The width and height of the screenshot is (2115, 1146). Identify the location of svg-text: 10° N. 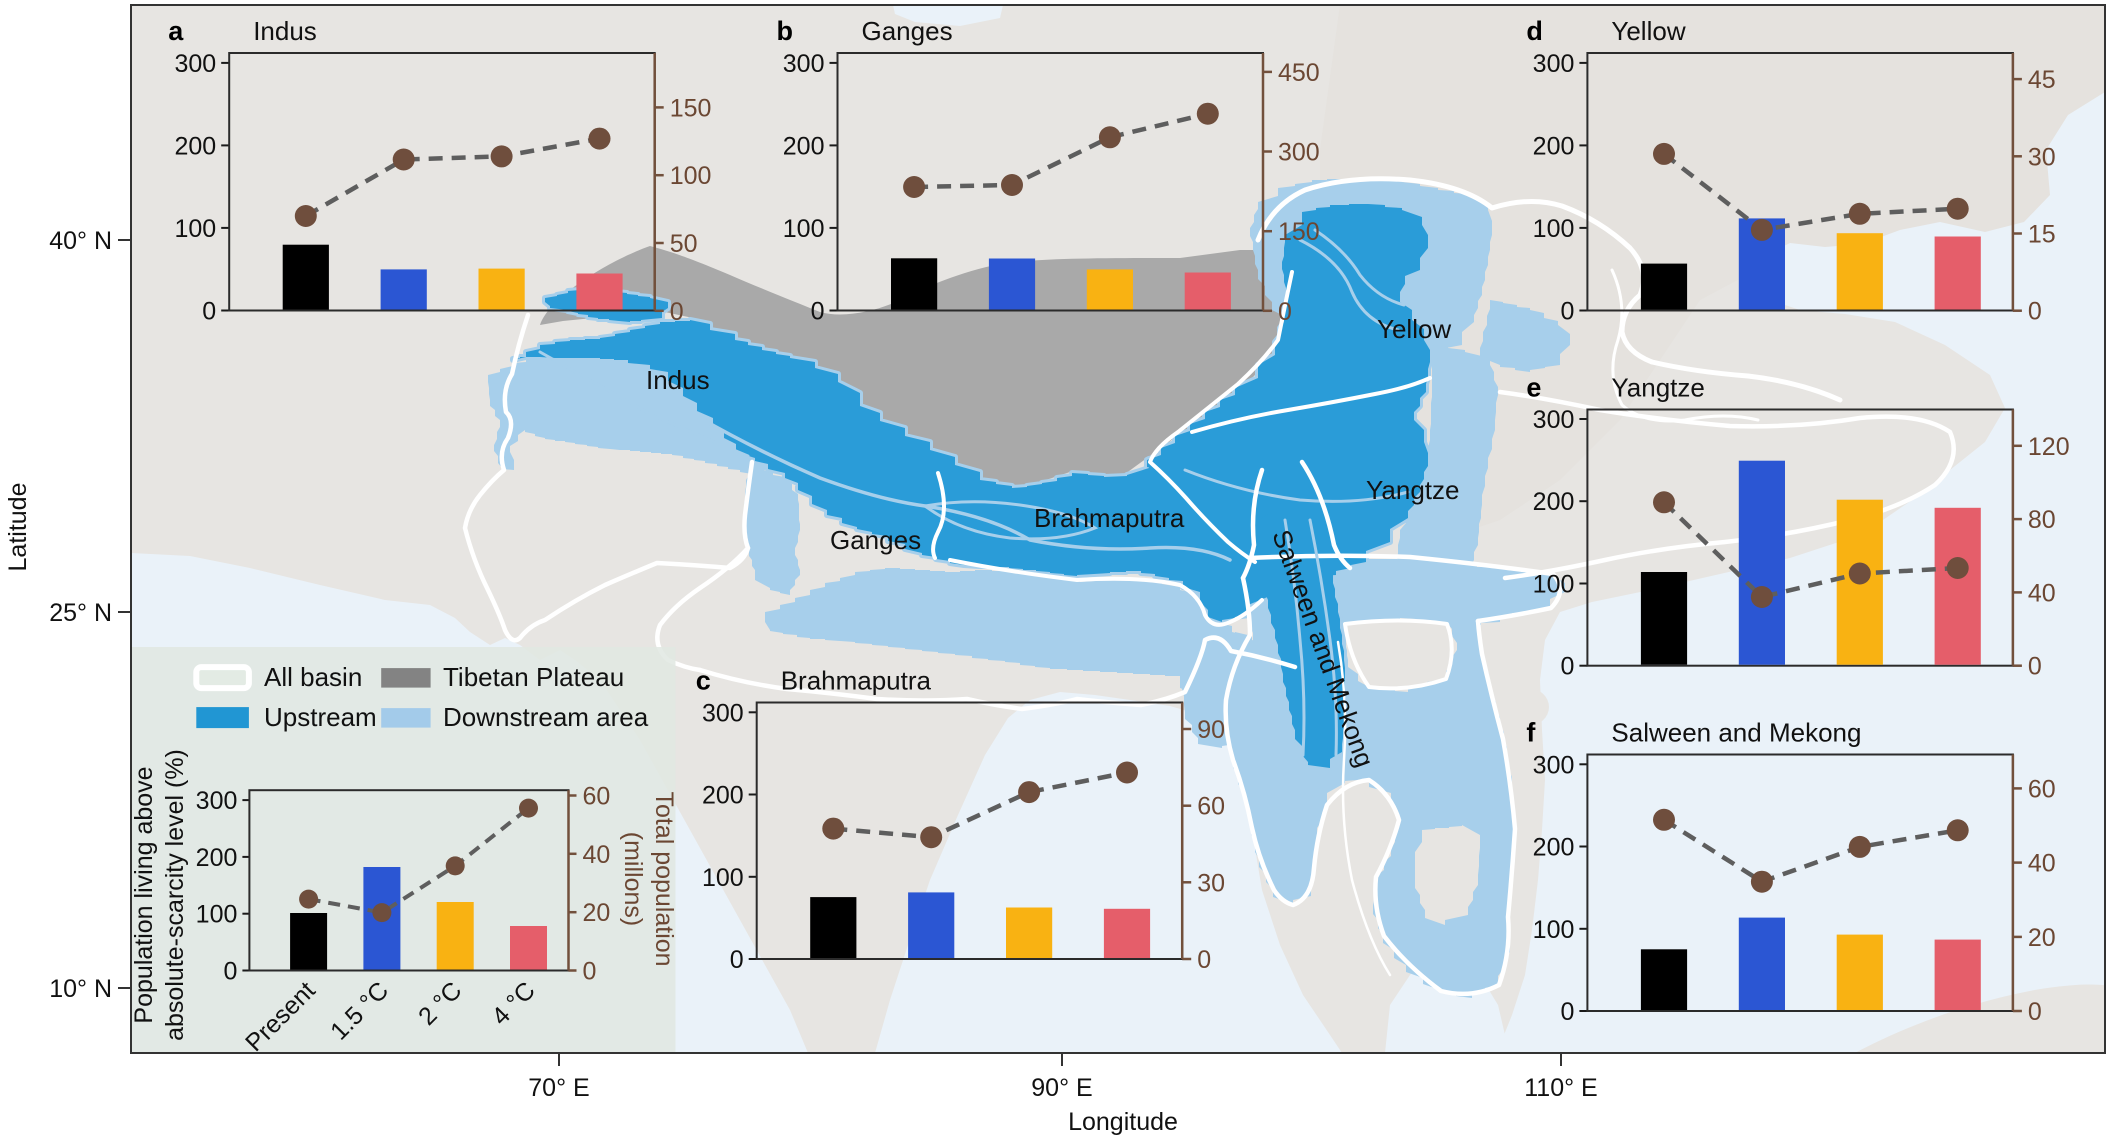
(80, 989).